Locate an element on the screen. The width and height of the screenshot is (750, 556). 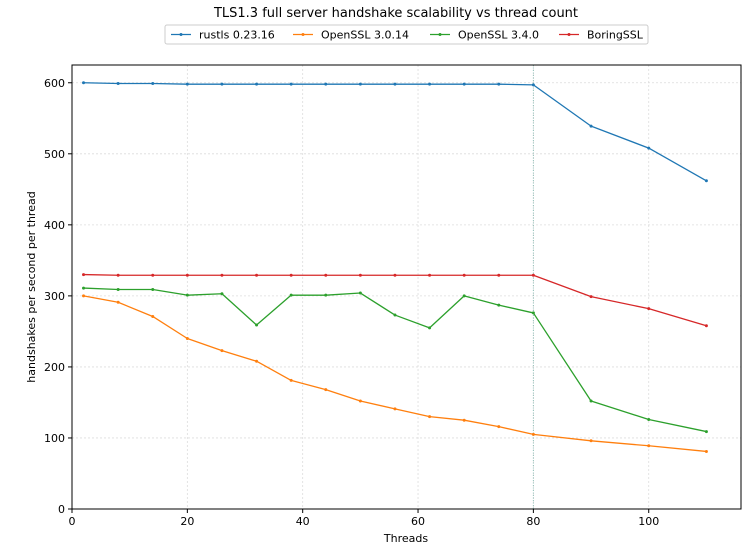
y-tick-label: 0 is located at coordinates (61, 509).